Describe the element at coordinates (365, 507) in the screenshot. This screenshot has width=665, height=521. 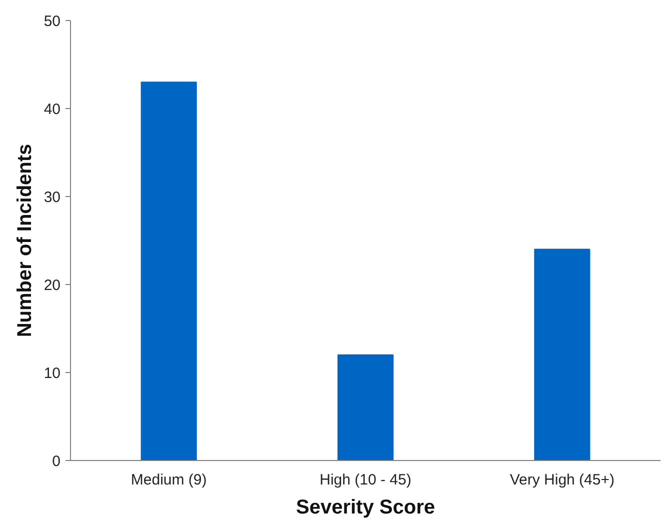
I see `x-axis-title: Severity Score` at that location.